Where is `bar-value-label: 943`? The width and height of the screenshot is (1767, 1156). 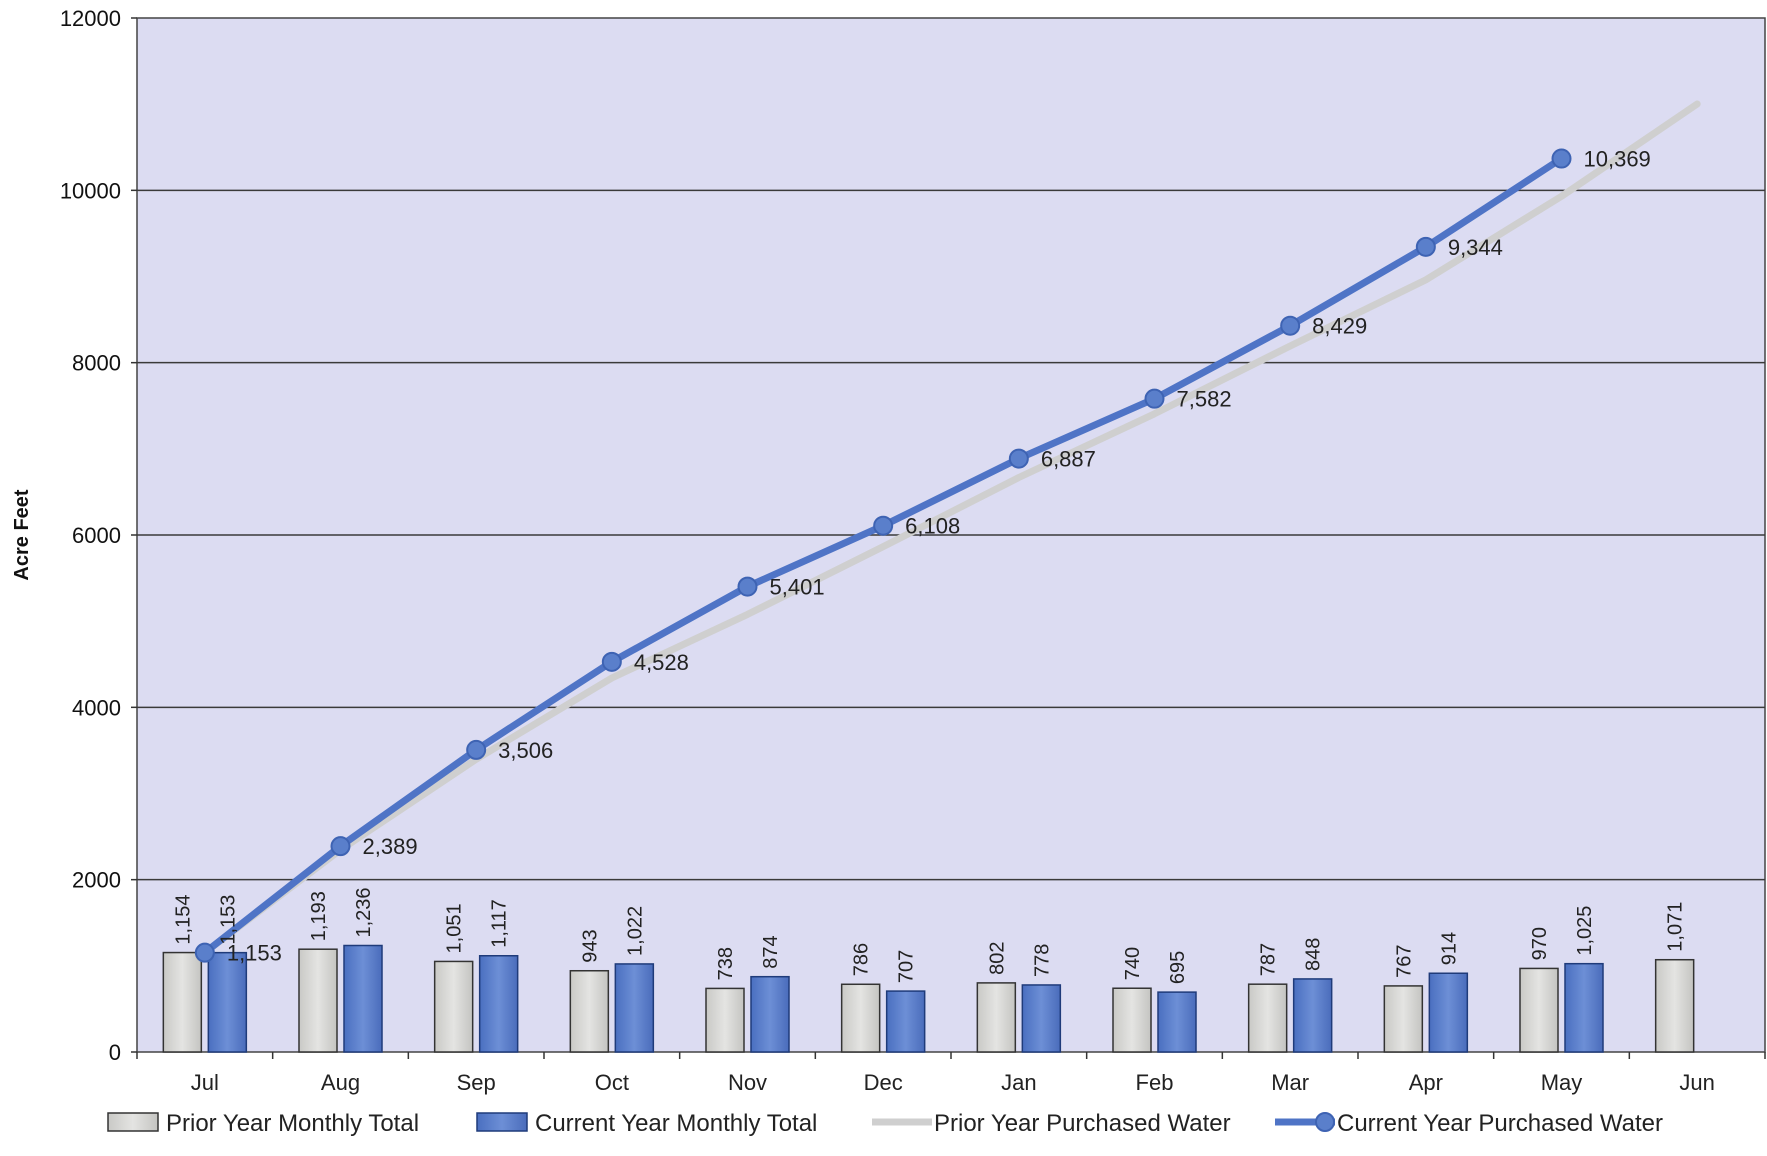
bar-value-label: 943 is located at coordinates (590, 945).